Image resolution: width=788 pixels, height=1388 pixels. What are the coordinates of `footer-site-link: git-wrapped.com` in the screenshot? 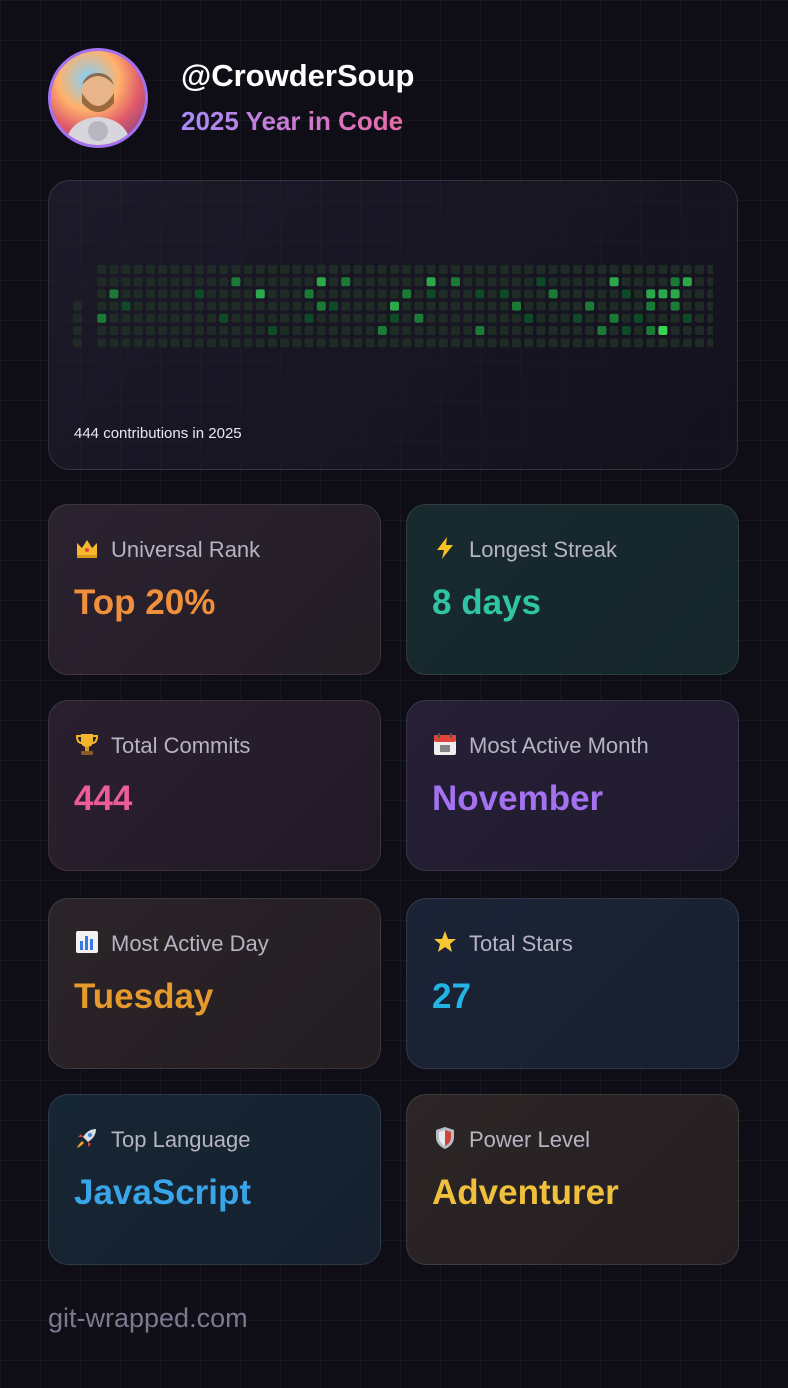 It's located at (148, 1318).